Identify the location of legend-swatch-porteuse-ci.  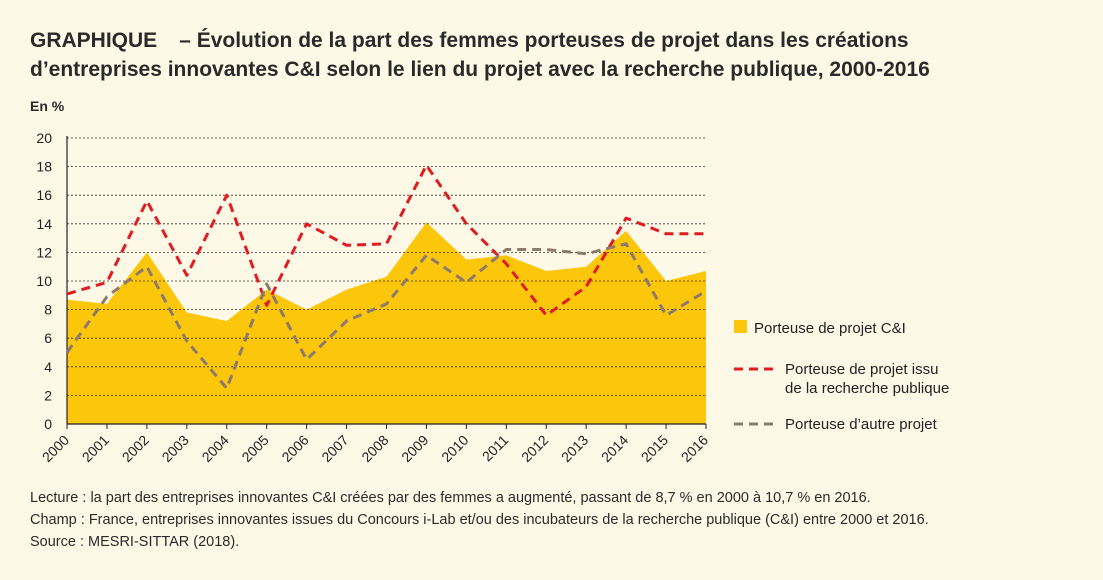
(740, 326).